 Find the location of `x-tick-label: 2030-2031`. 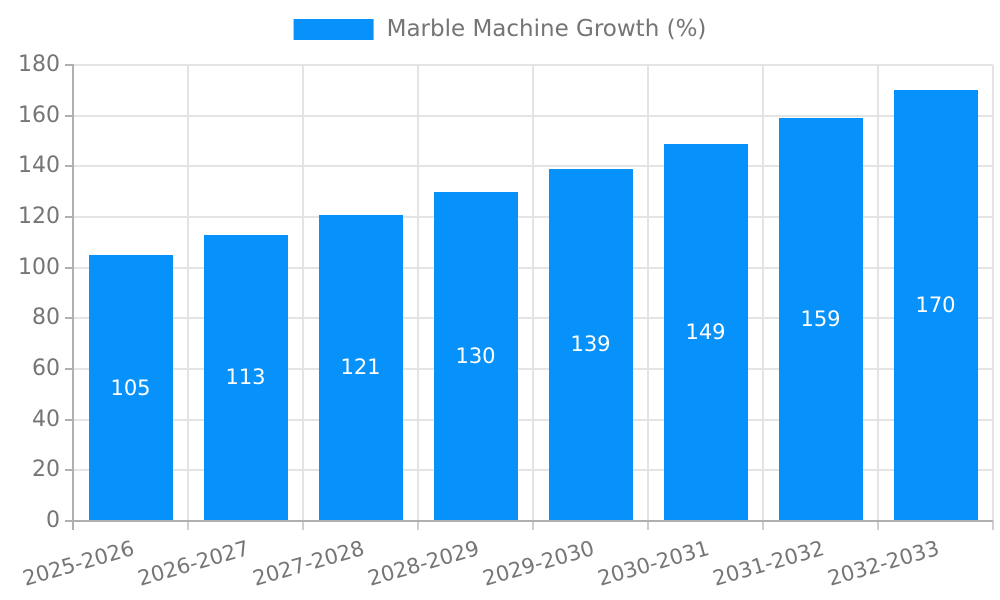

x-tick-label: 2030-2031 is located at coordinates (653, 563).